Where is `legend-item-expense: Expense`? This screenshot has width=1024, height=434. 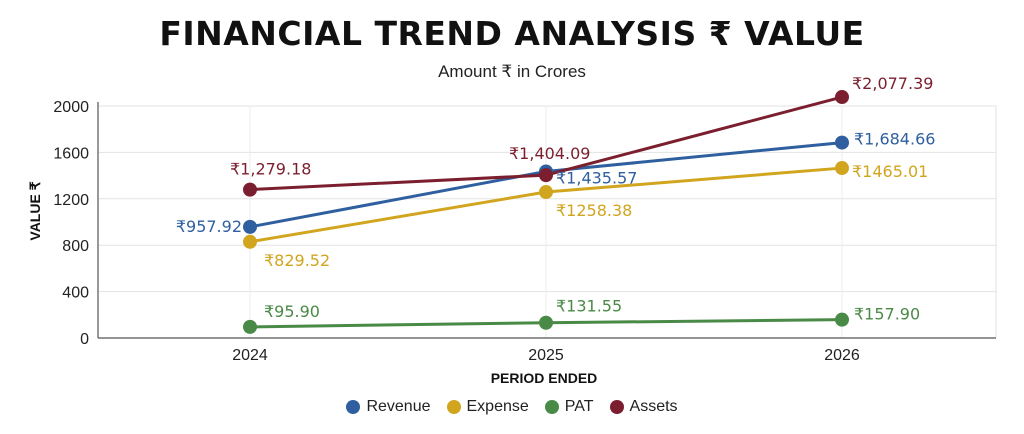 legend-item-expense: Expense is located at coordinates (487, 407).